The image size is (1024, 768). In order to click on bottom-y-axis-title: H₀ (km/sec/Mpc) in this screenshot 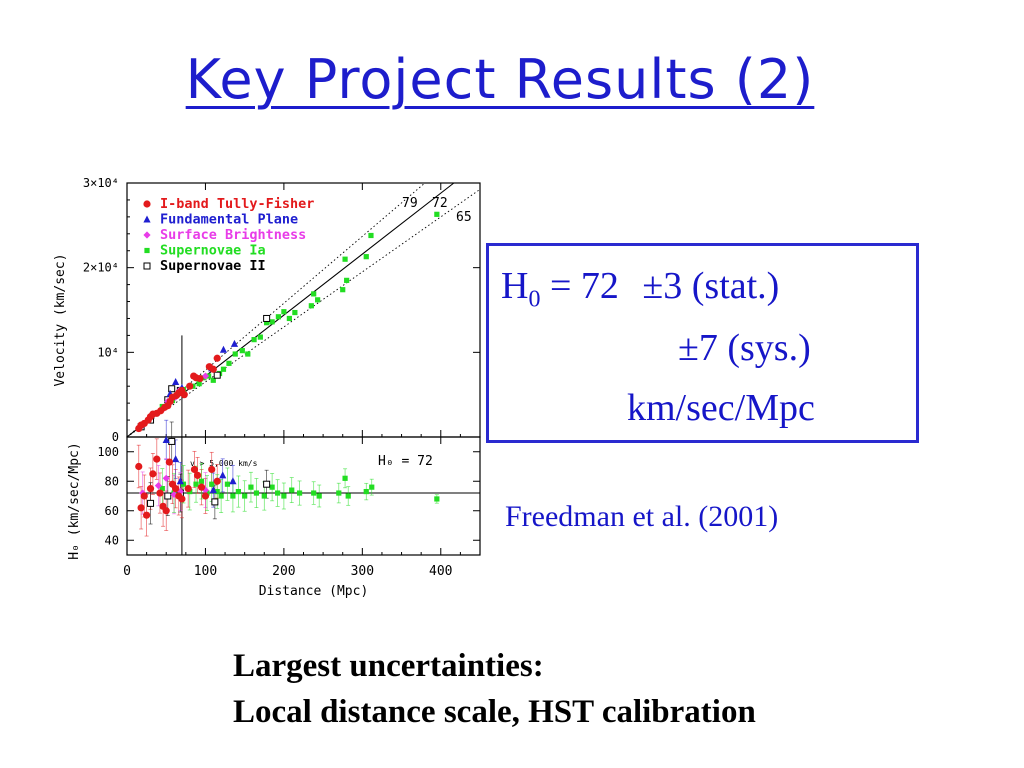, I will do `click(74, 500)`.